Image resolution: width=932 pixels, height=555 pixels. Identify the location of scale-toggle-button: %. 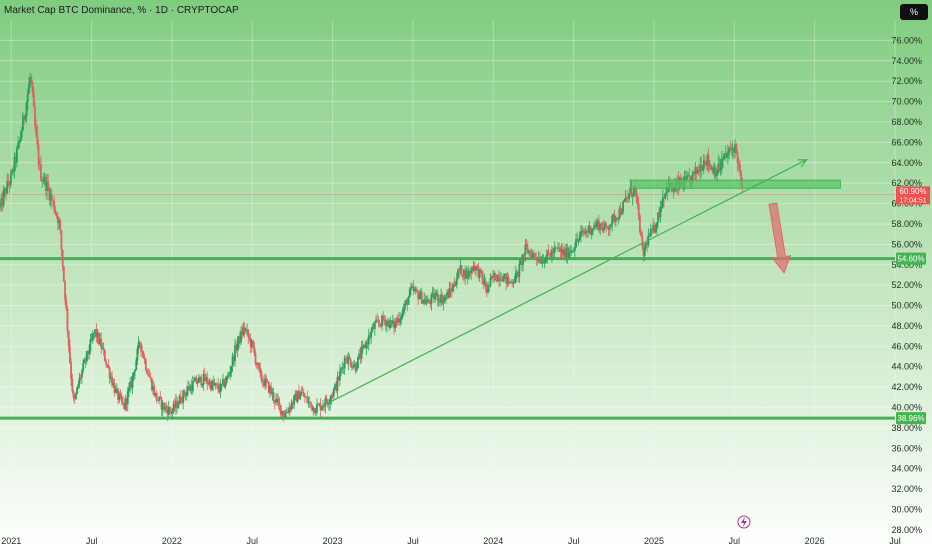
(914, 12).